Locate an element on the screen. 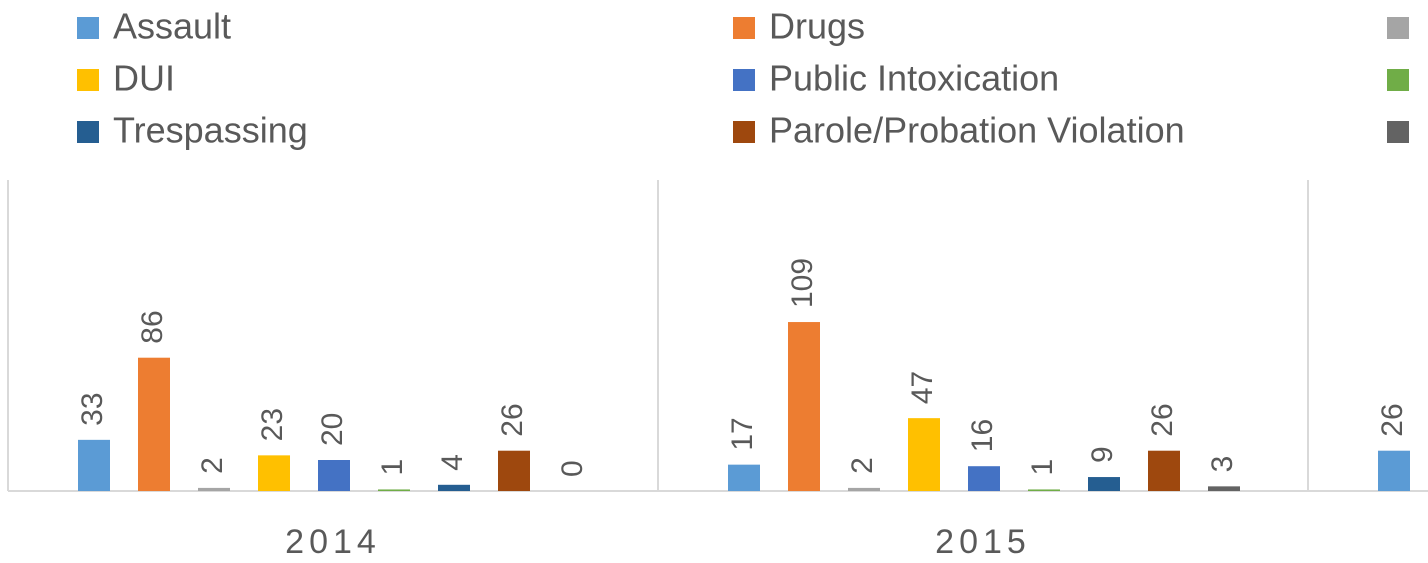 The image size is (1428, 563). data-label: 16 is located at coordinates (982, 435).